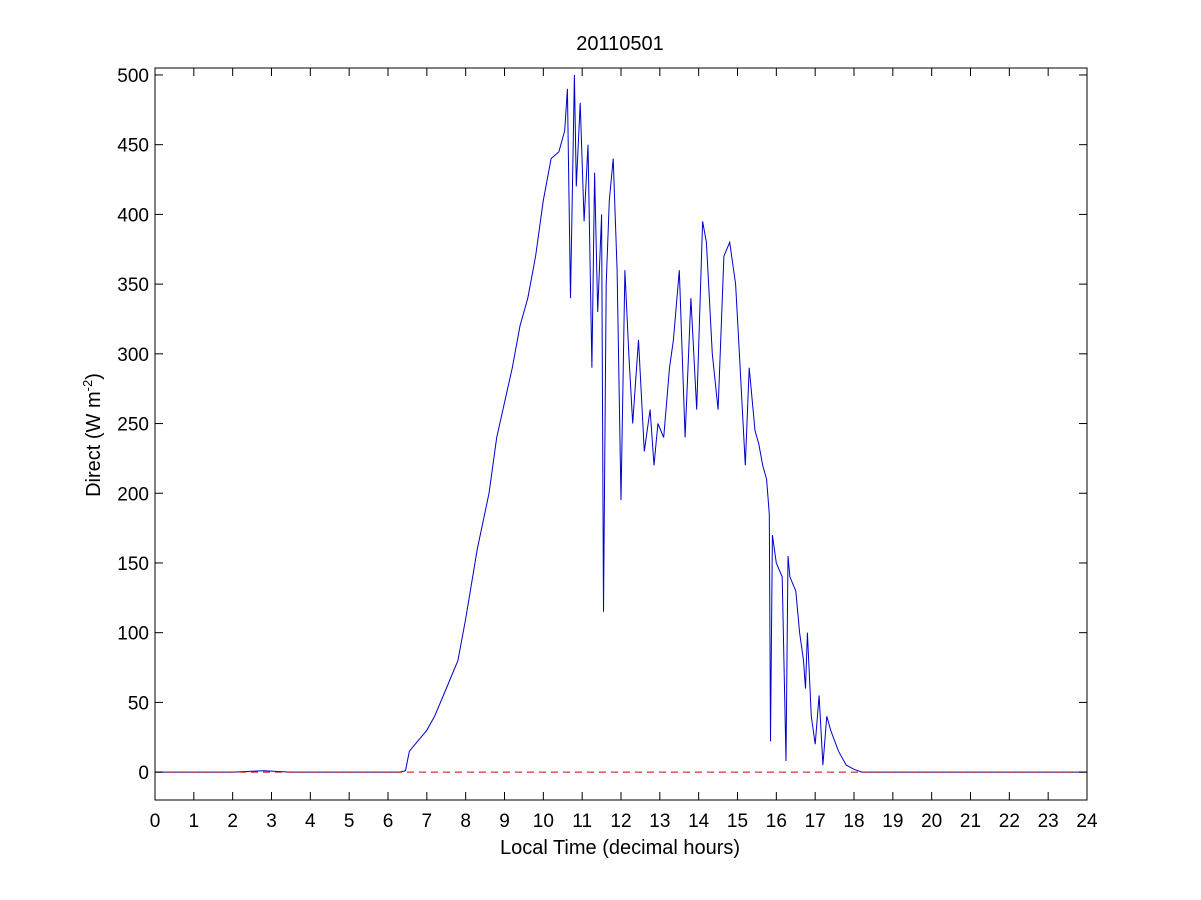  What do you see at coordinates (155, 821) in the screenshot?
I see `x-tick-label: 0` at bounding box center [155, 821].